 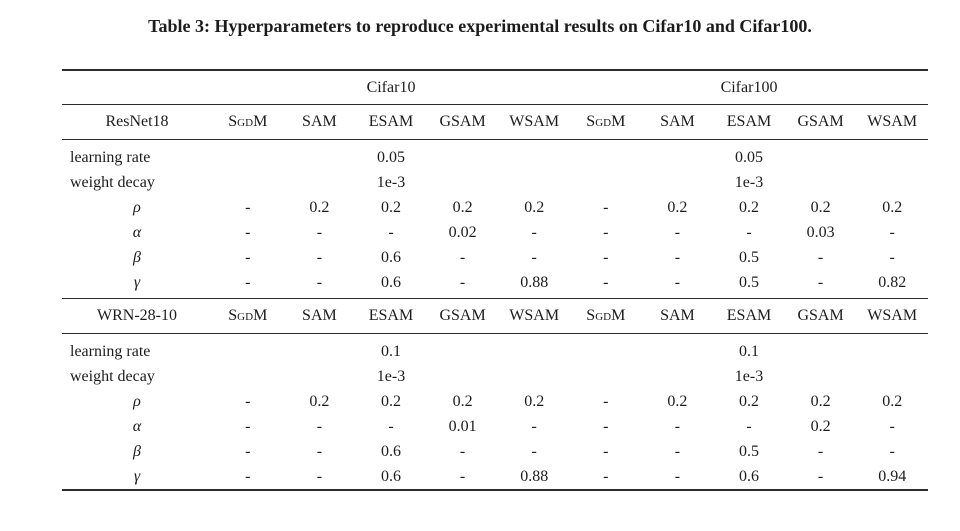 What do you see at coordinates (820, 232) in the screenshot?
I see `value-cell: 0.03` at bounding box center [820, 232].